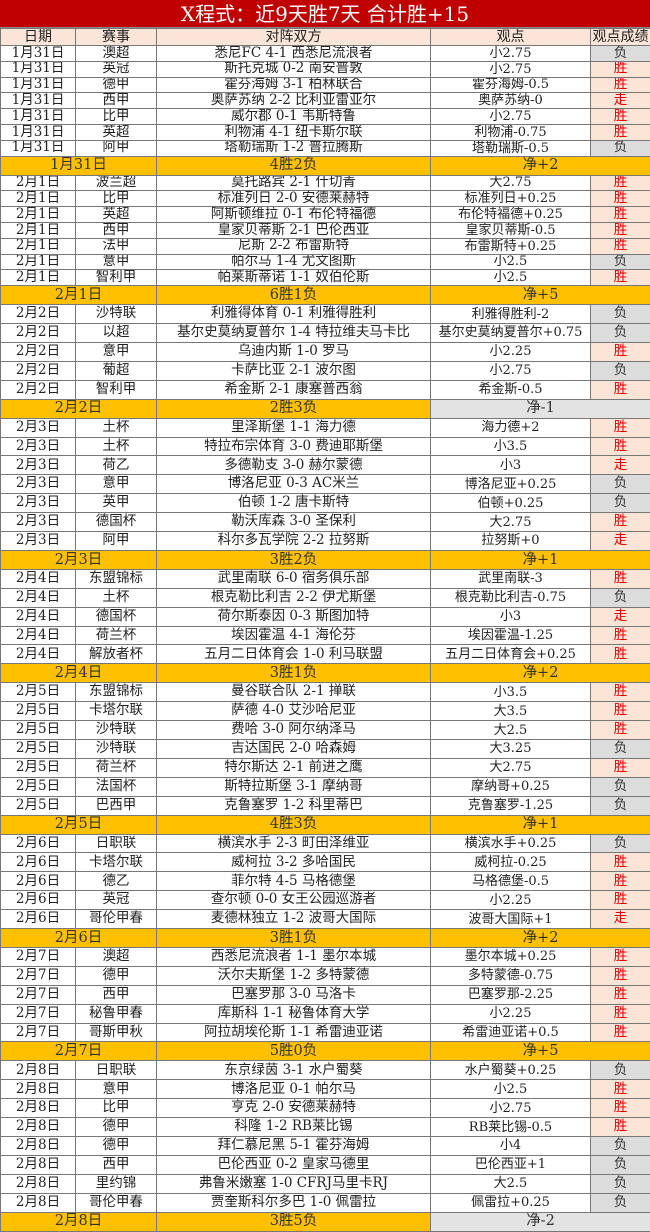  What do you see at coordinates (540, 408) in the screenshot?
I see `summary-net: 净-1` at bounding box center [540, 408].